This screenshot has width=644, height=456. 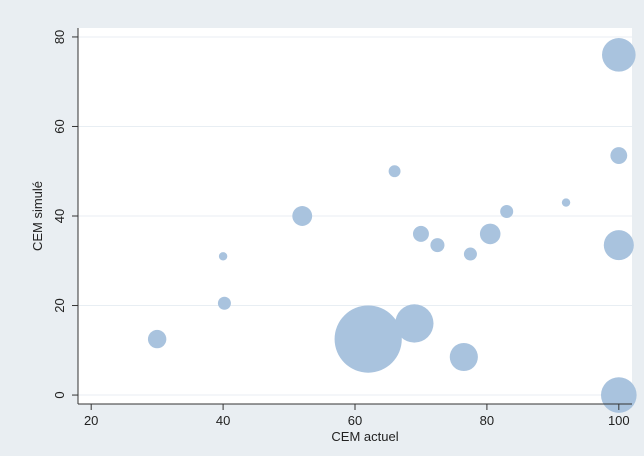 What do you see at coordinates (59, 37) in the screenshot?
I see `y-tick-label: 80` at bounding box center [59, 37].